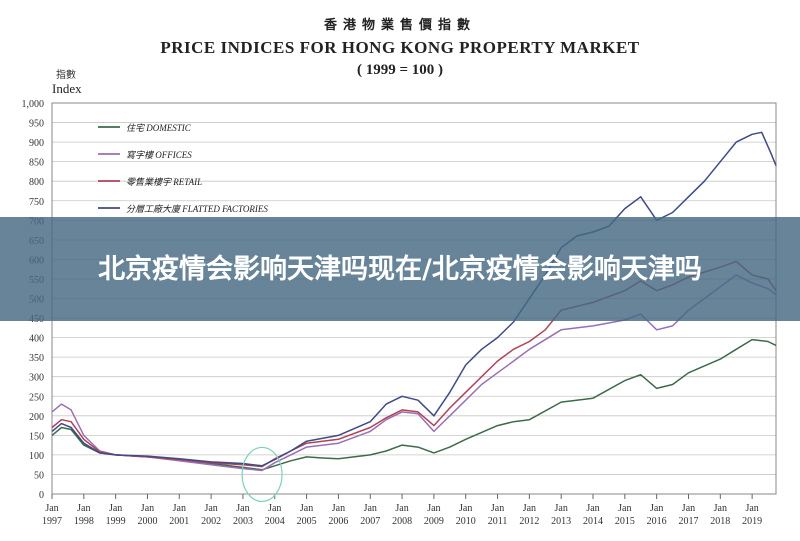 The image size is (800, 541). What do you see at coordinates (625, 521) in the screenshot?
I see `x-tick-label-year: 2015` at bounding box center [625, 521].